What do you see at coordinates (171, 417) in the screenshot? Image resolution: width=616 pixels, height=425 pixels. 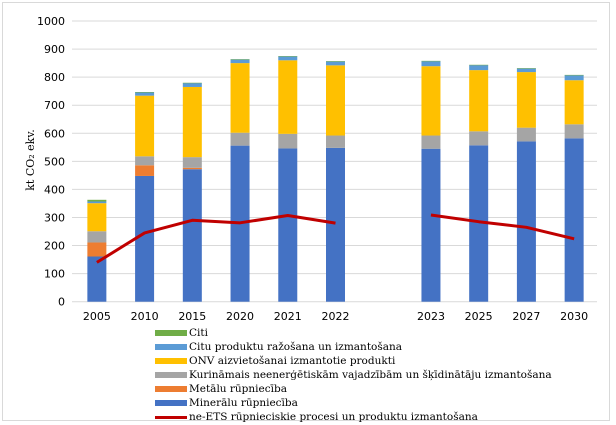 I see `legend-line-swatch` at bounding box center [171, 417].